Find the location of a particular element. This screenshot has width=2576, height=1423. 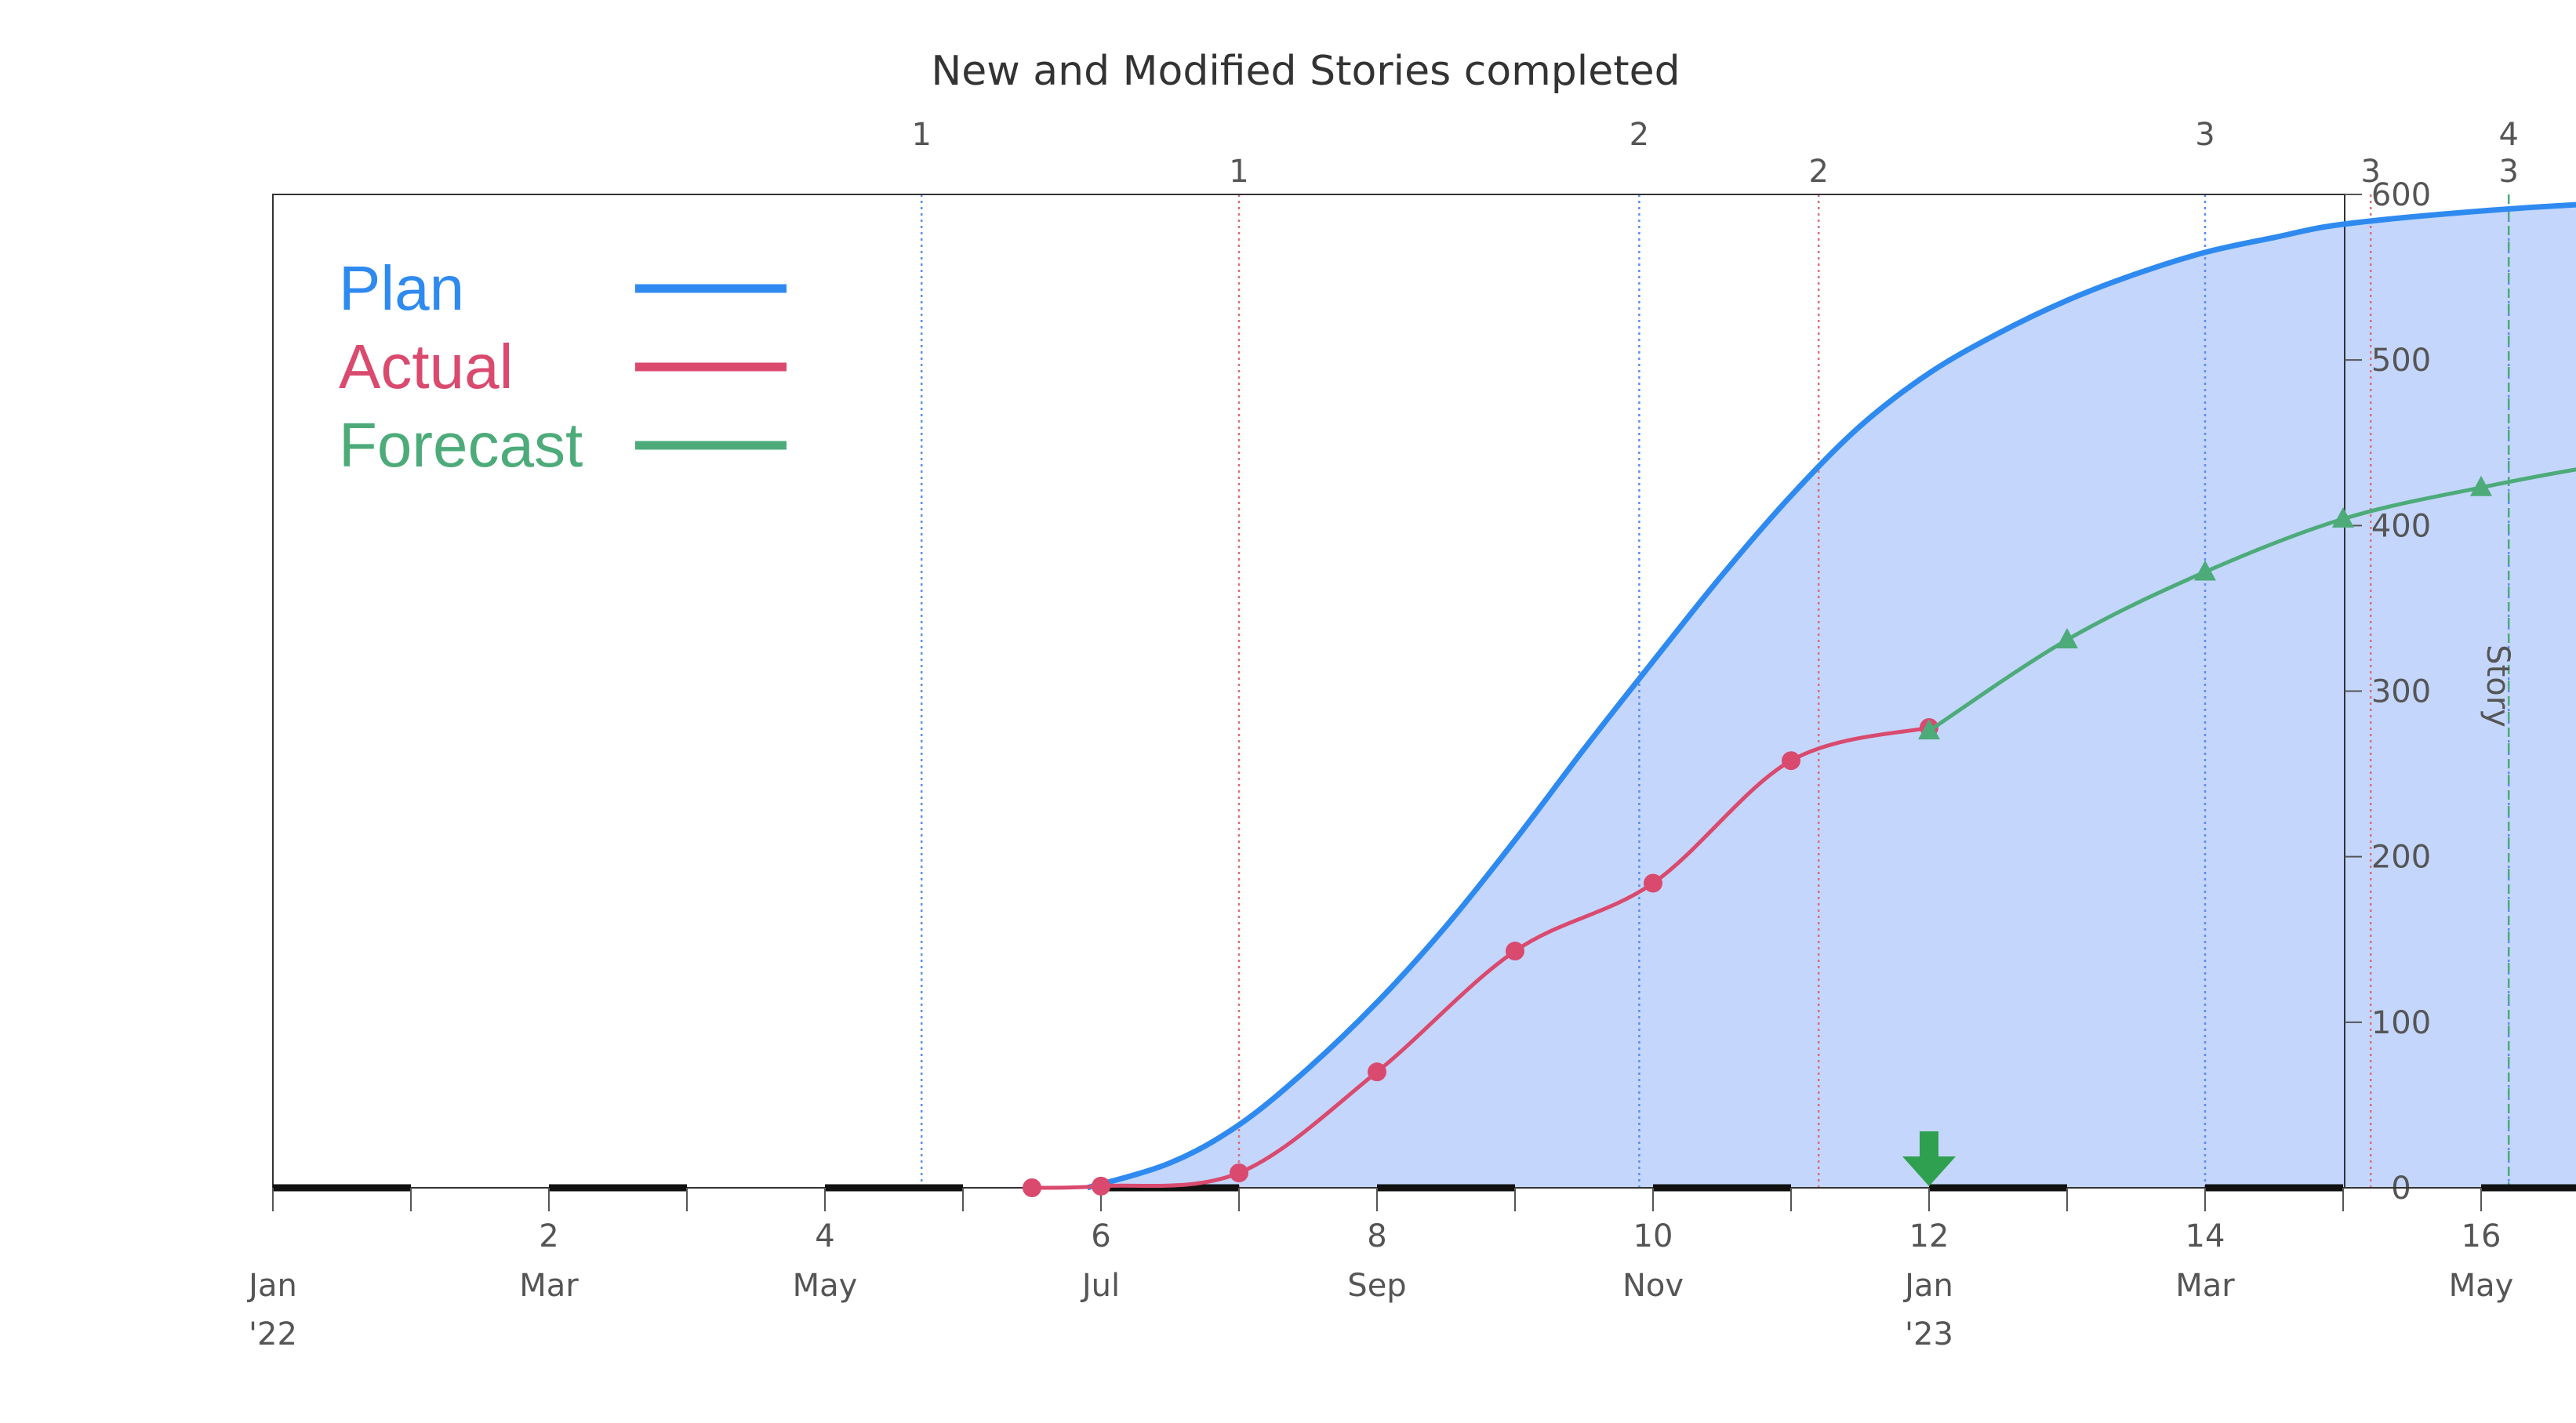

y-tick-label: 100 is located at coordinates (2401, 1023).